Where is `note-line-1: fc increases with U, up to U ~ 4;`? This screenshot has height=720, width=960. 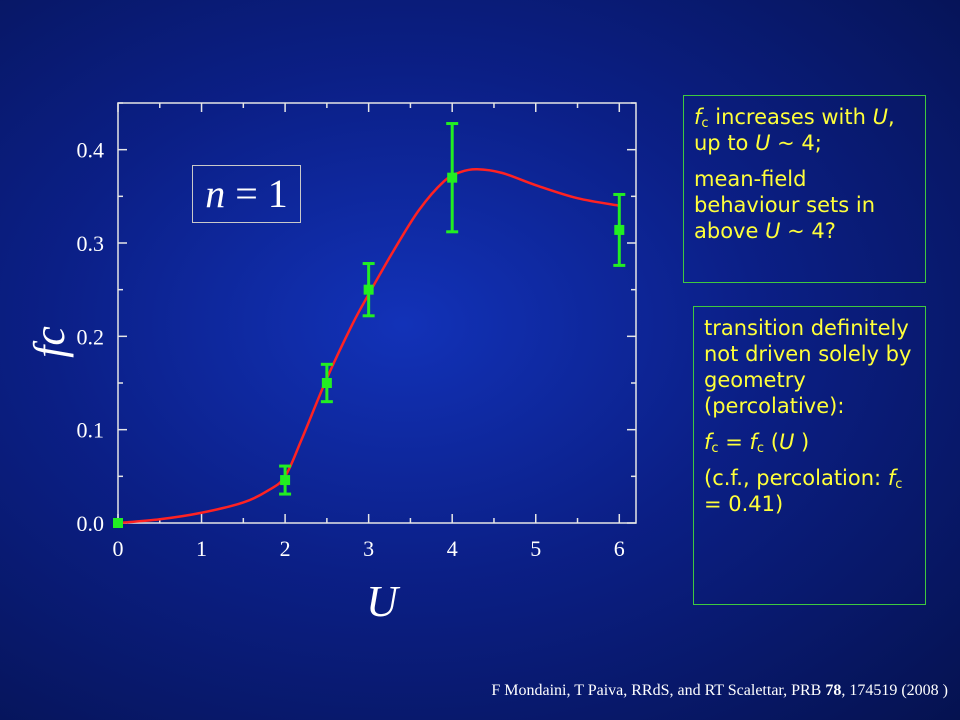
note-line-1: fc increases with U, up to U ~ 4; is located at coordinates (804, 130).